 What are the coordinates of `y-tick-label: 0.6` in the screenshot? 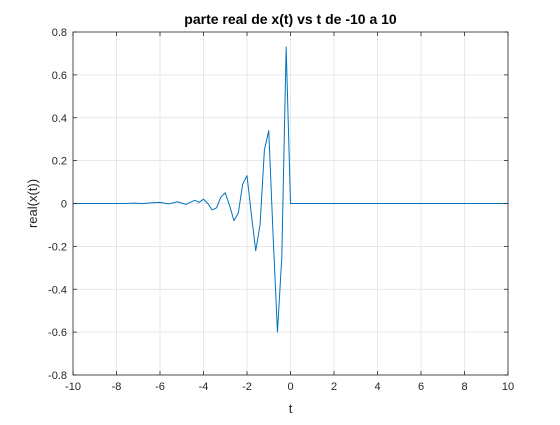 It's located at (59, 76).